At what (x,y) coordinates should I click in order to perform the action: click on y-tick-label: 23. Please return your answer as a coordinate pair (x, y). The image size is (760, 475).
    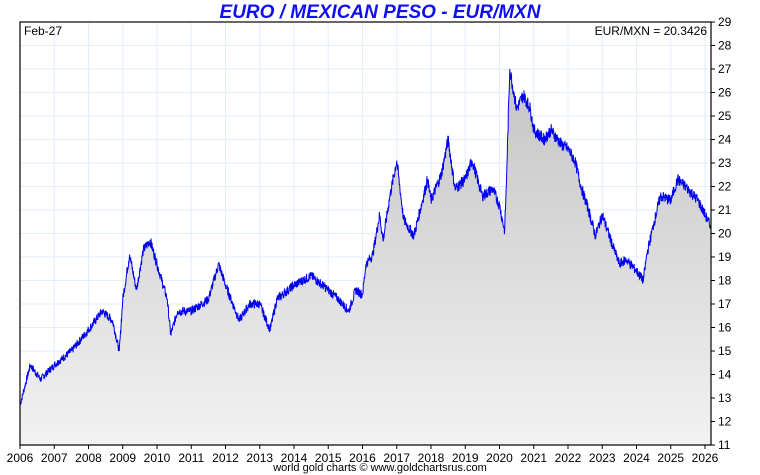
    Looking at the image, I should click on (725, 163).